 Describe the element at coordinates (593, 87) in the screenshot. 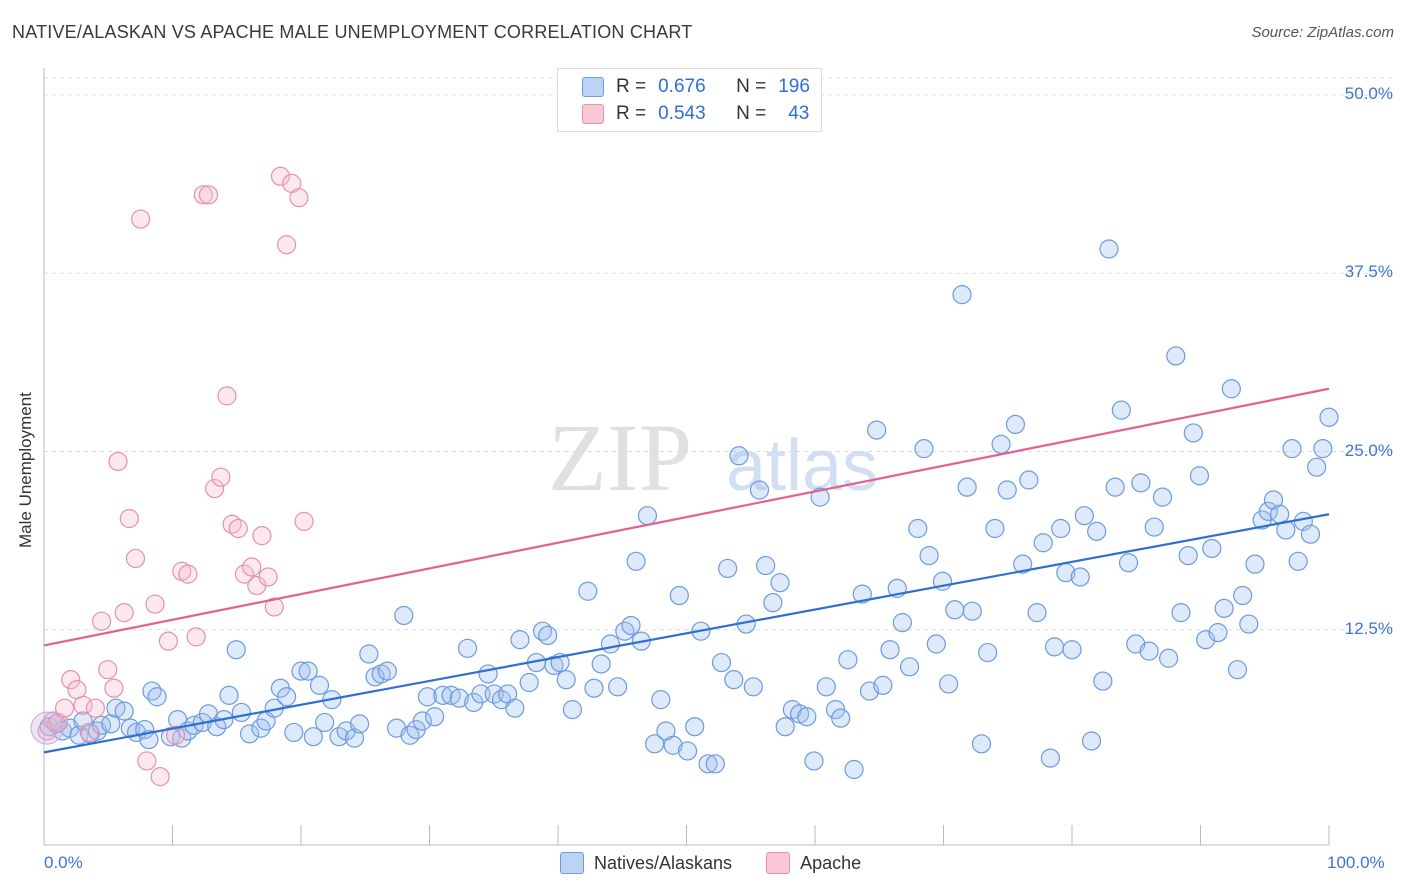

I see `natives-swatch` at that location.